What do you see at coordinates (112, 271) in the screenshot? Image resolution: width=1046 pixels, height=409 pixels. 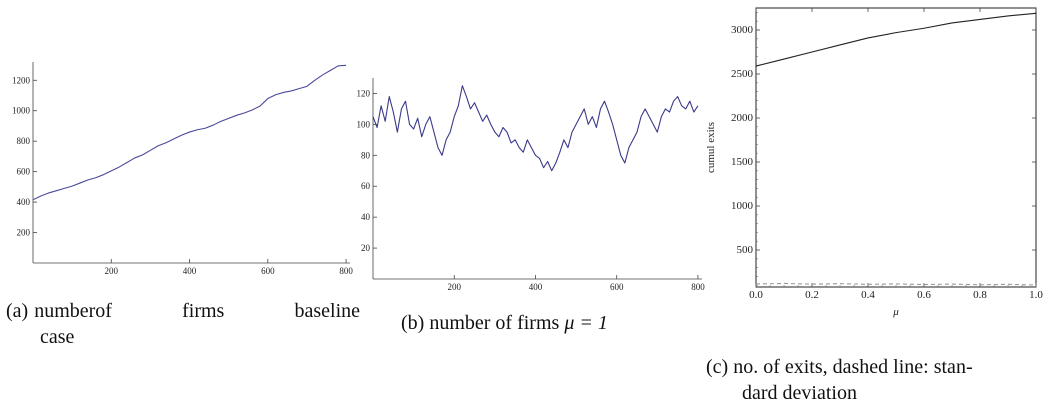 I see `chart-a-xtick-label: 200` at bounding box center [112, 271].